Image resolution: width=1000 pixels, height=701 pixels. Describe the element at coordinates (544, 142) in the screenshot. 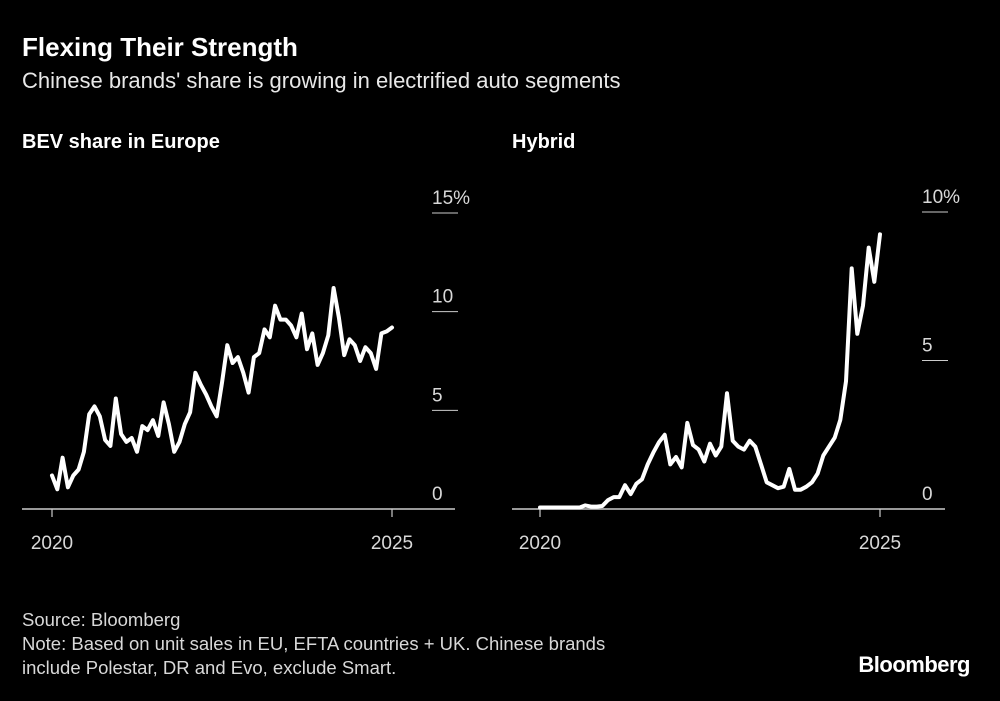

I see `panel-title-hybrid: Hybrid` at that location.